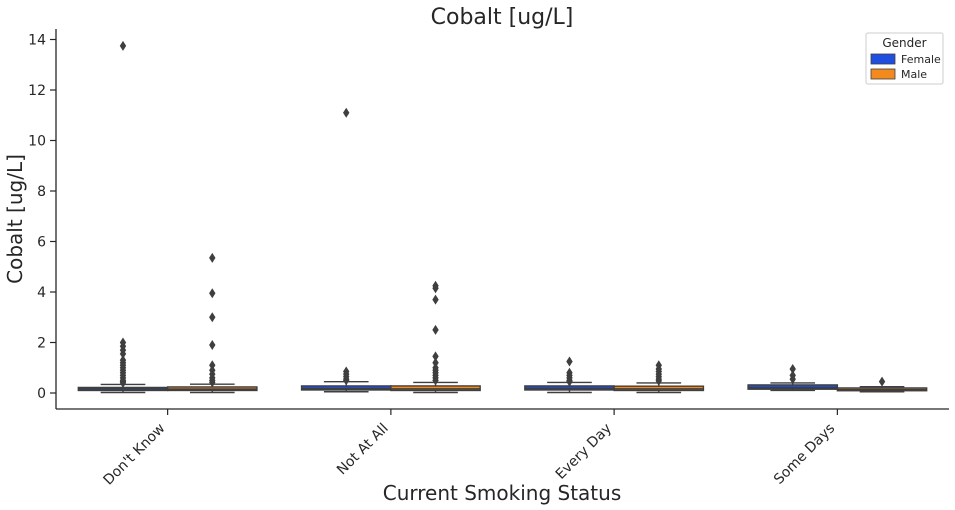  What do you see at coordinates (804, 454) in the screenshot?
I see `x-tick-label: Some Days` at bounding box center [804, 454].